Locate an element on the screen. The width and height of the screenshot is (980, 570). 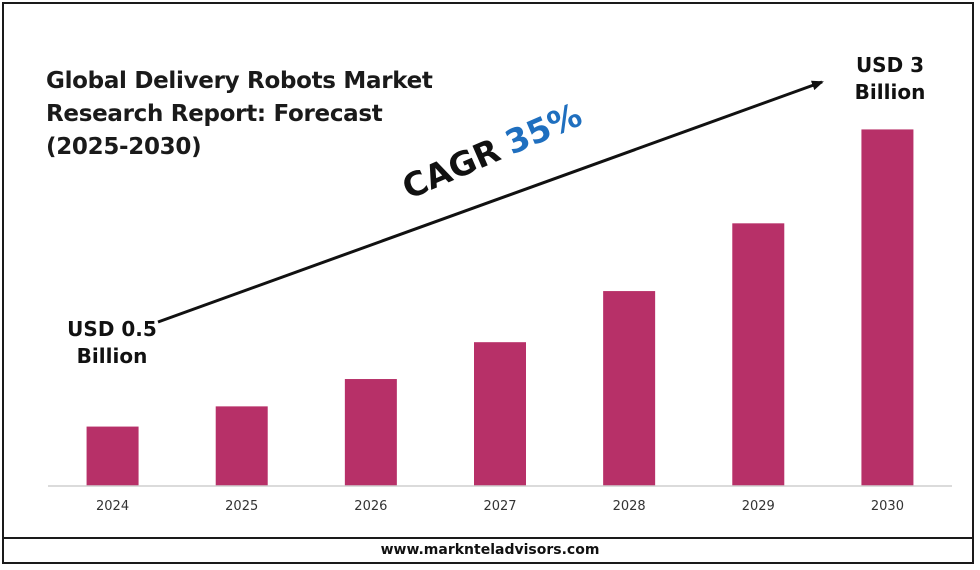
start-value-label-line-1: USD 0.5 is located at coordinates (112, 329).